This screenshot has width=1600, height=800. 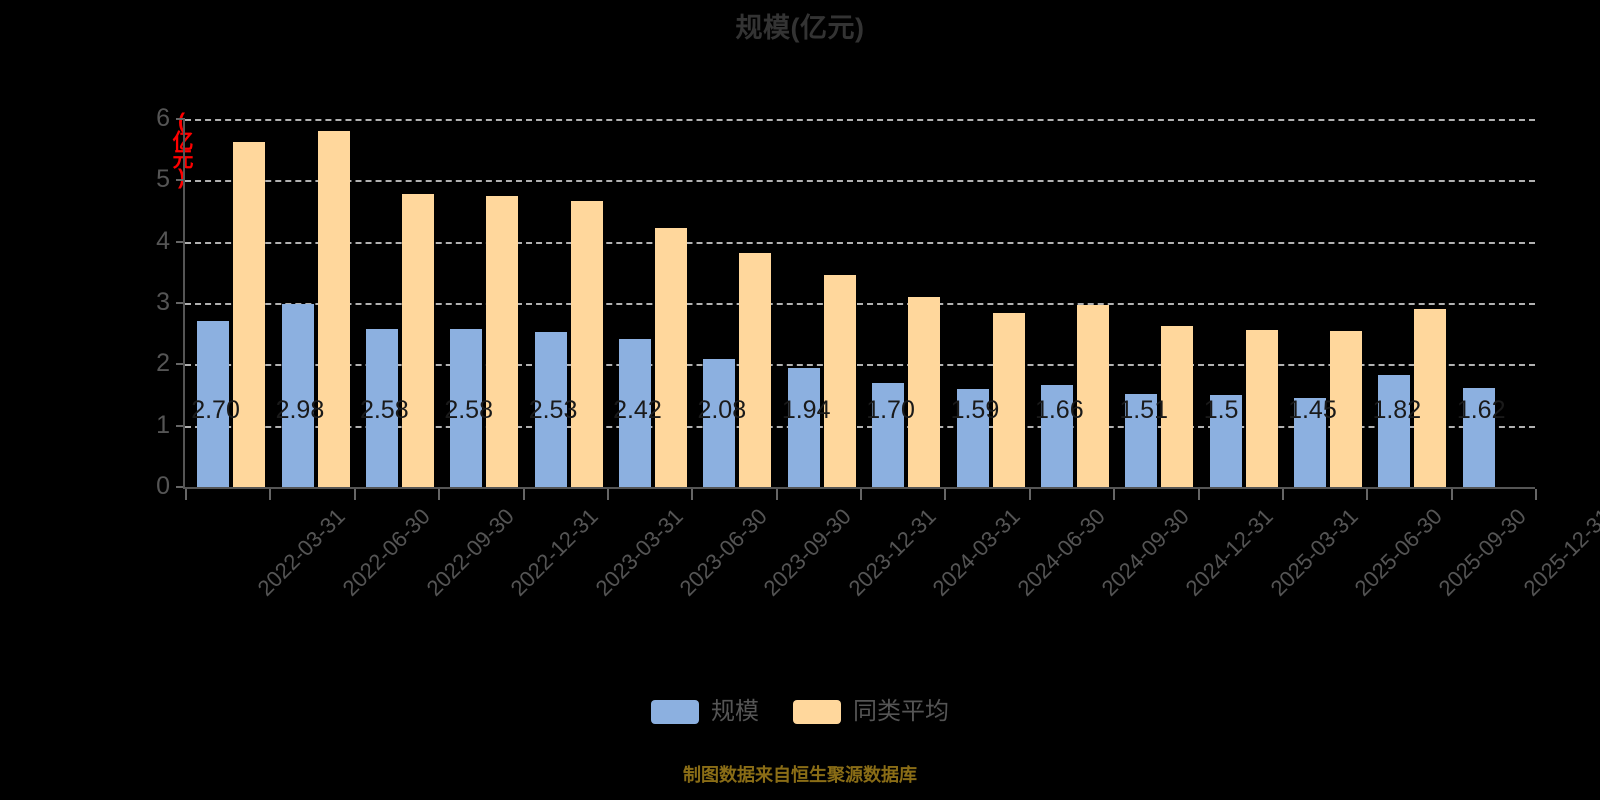 I want to click on x-tick-label: 2022-09-30, so click(x=470, y=552).